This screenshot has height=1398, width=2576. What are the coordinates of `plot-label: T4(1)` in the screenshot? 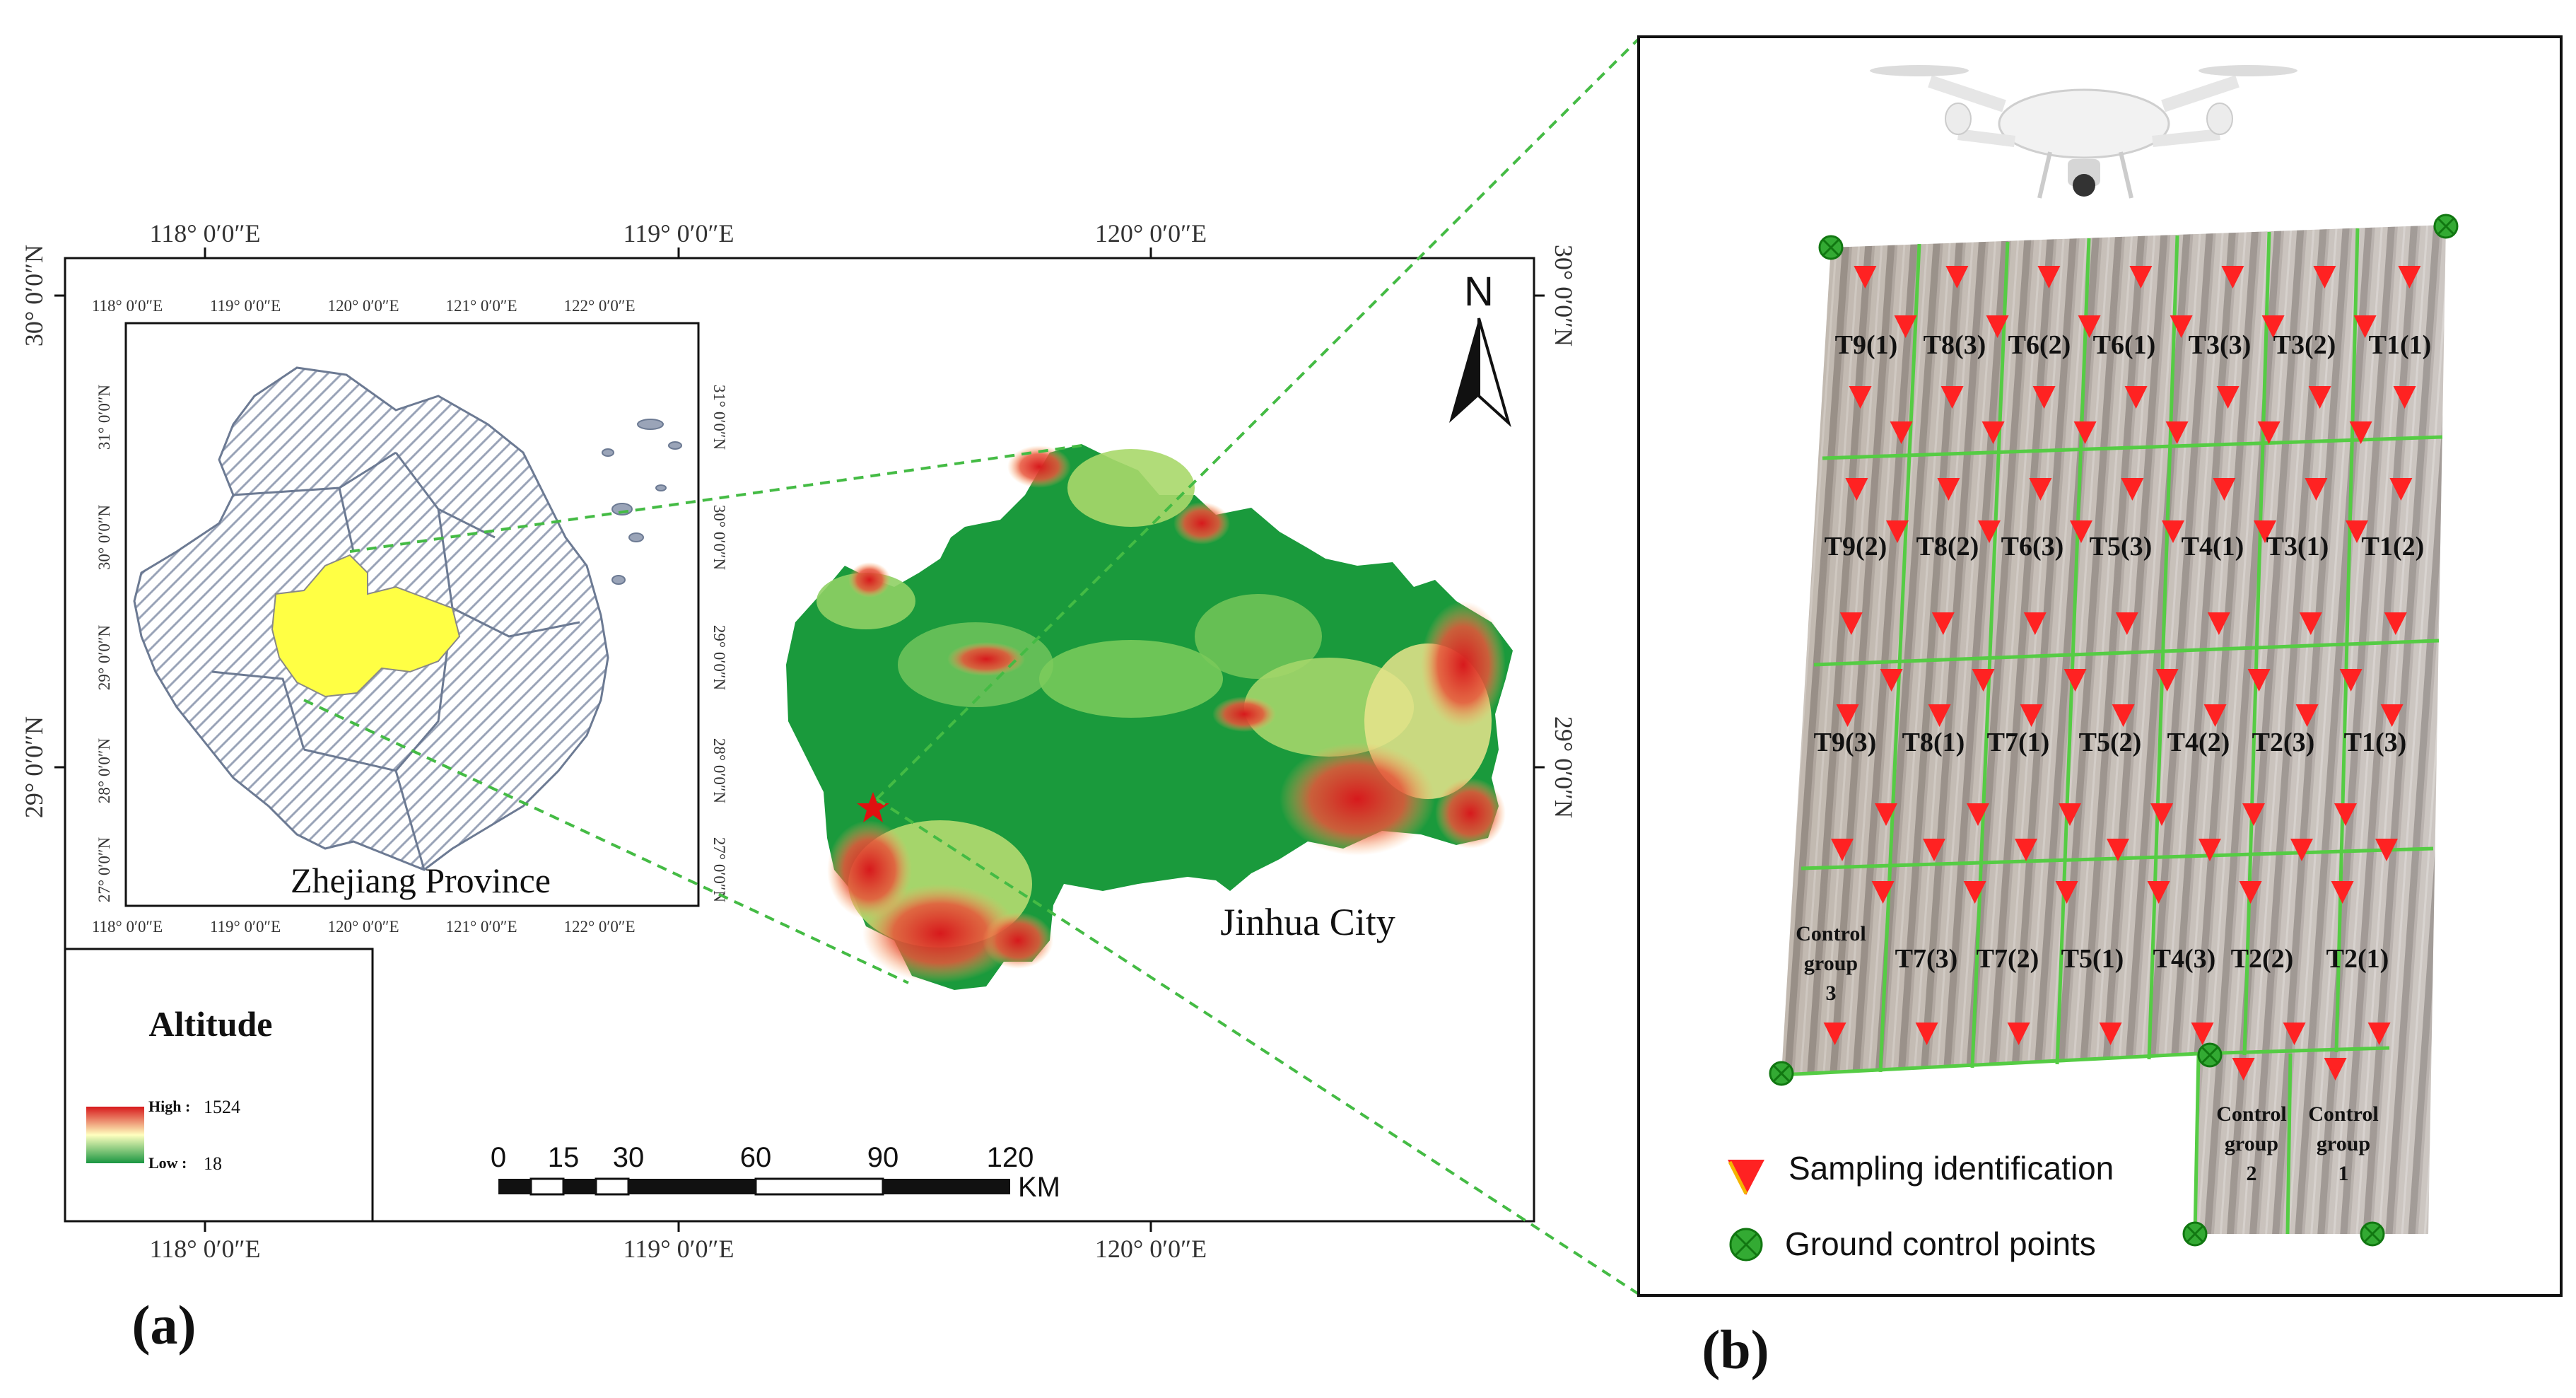 It's located at (2213, 546).